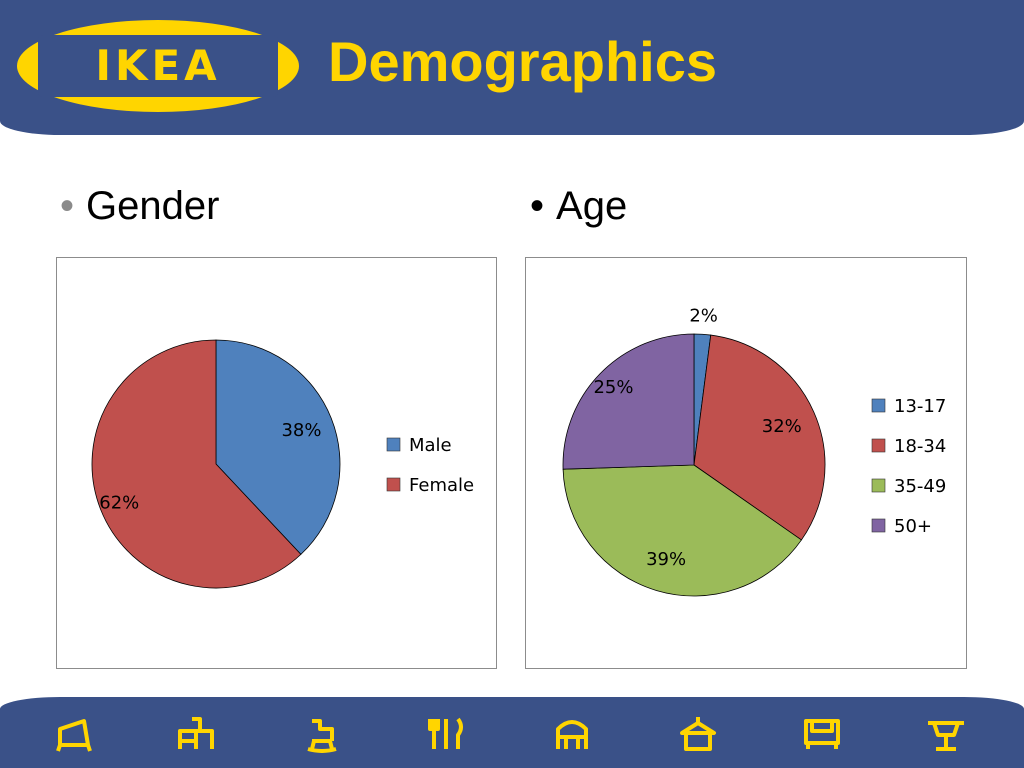 This screenshot has height=768, width=1024. Describe the element at coordinates (572, 734) in the screenshot. I see `armchair-icon` at that location.